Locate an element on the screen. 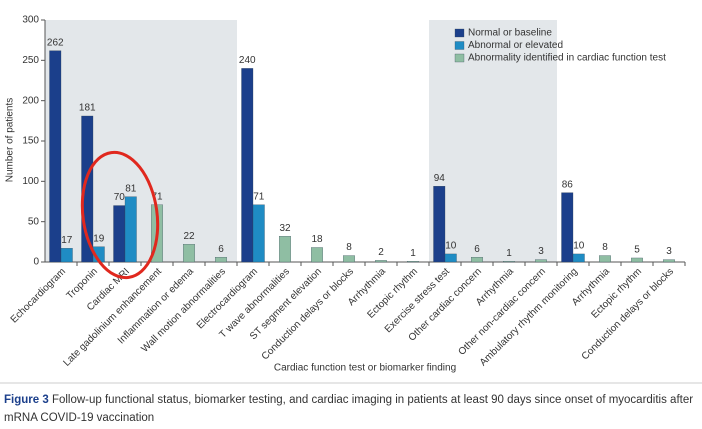 The width and height of the screenshot is (702, 429). value-label: 181 is located at coordinates (87, 108).